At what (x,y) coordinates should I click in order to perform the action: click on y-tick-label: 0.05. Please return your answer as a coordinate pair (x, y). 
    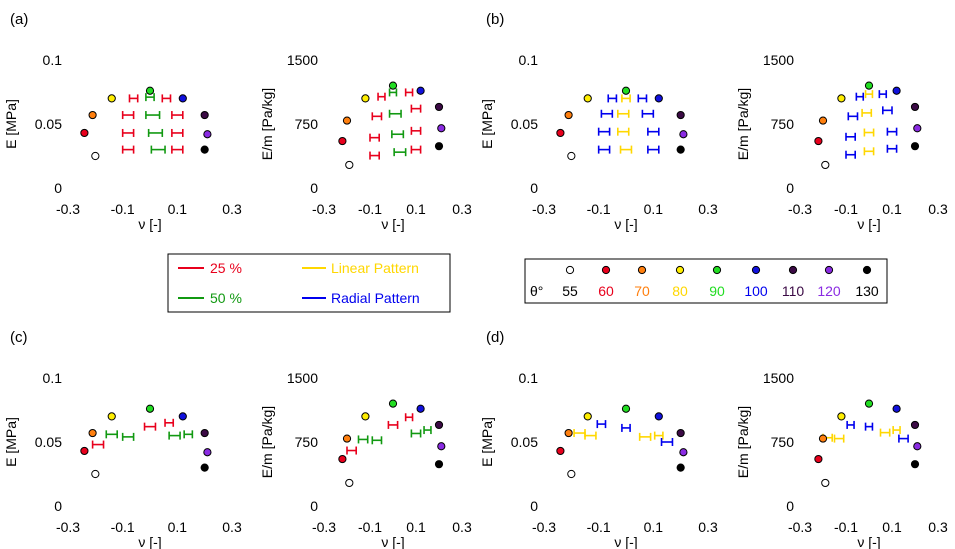
    Looking at the image, I should click on (48, 442).